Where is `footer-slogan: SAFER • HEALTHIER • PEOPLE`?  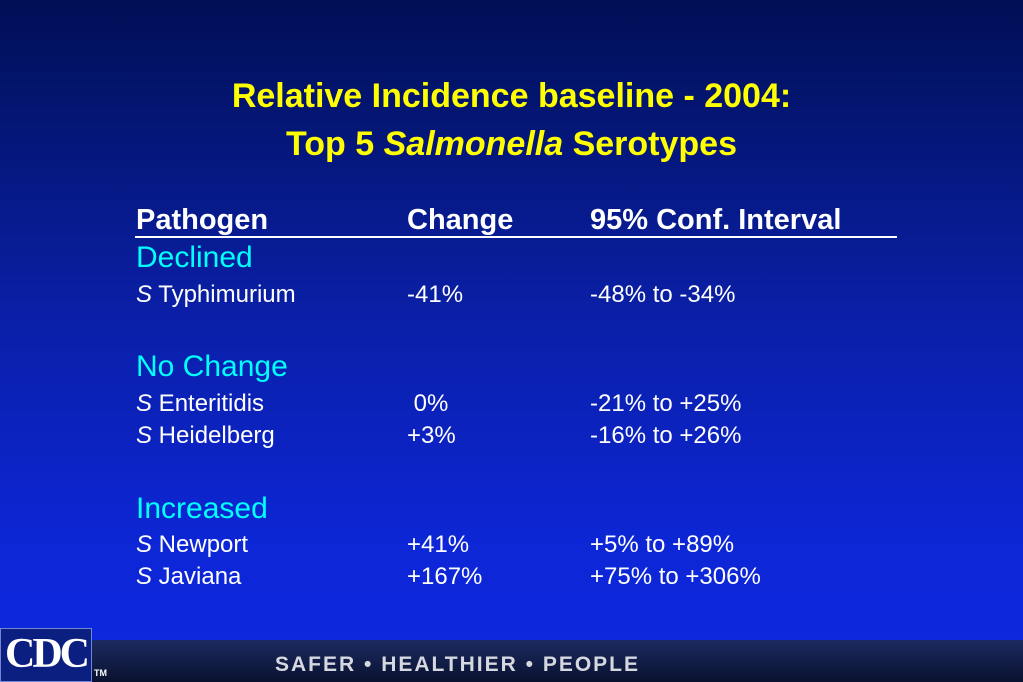
footer-slogan: SAFER • HEALTHIER • PEOPLE is located at coordinates (458, 664).